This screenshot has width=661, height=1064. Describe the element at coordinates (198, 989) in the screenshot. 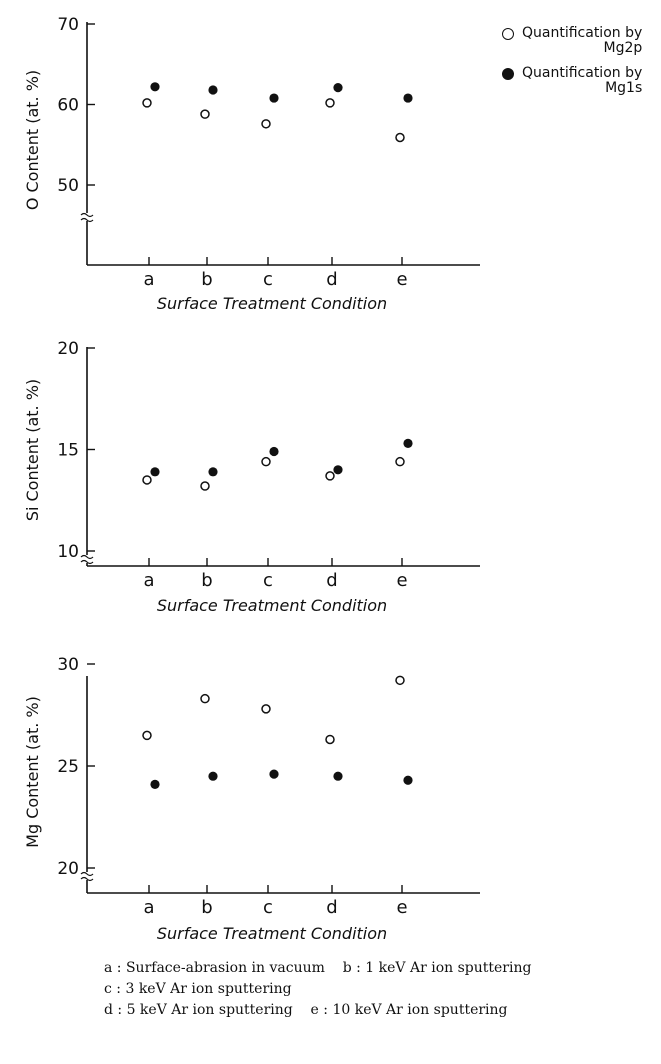

I see `footnote-line: c : 3 keV Ar ion sputtering` at that location.